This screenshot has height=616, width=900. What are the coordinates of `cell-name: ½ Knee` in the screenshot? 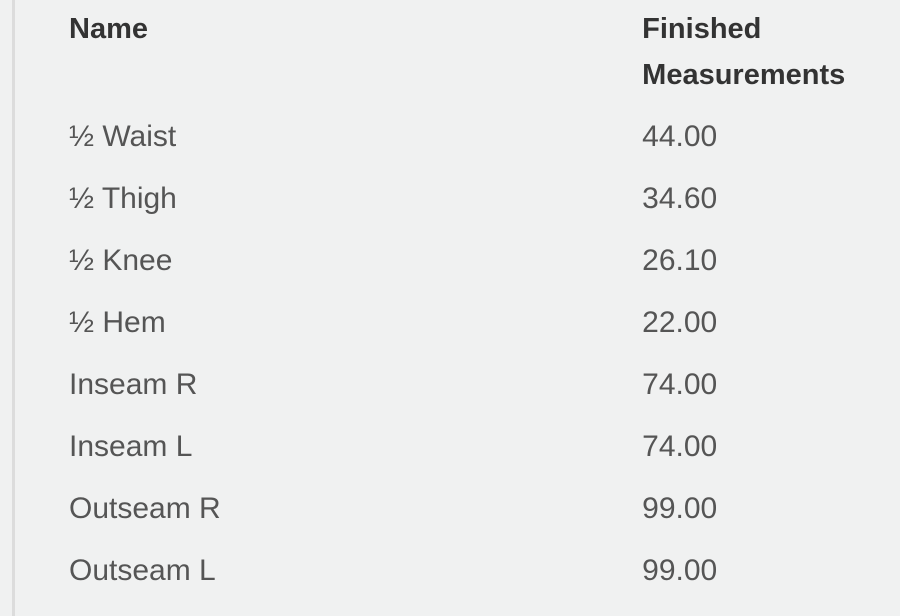 It's located at (121, 260).